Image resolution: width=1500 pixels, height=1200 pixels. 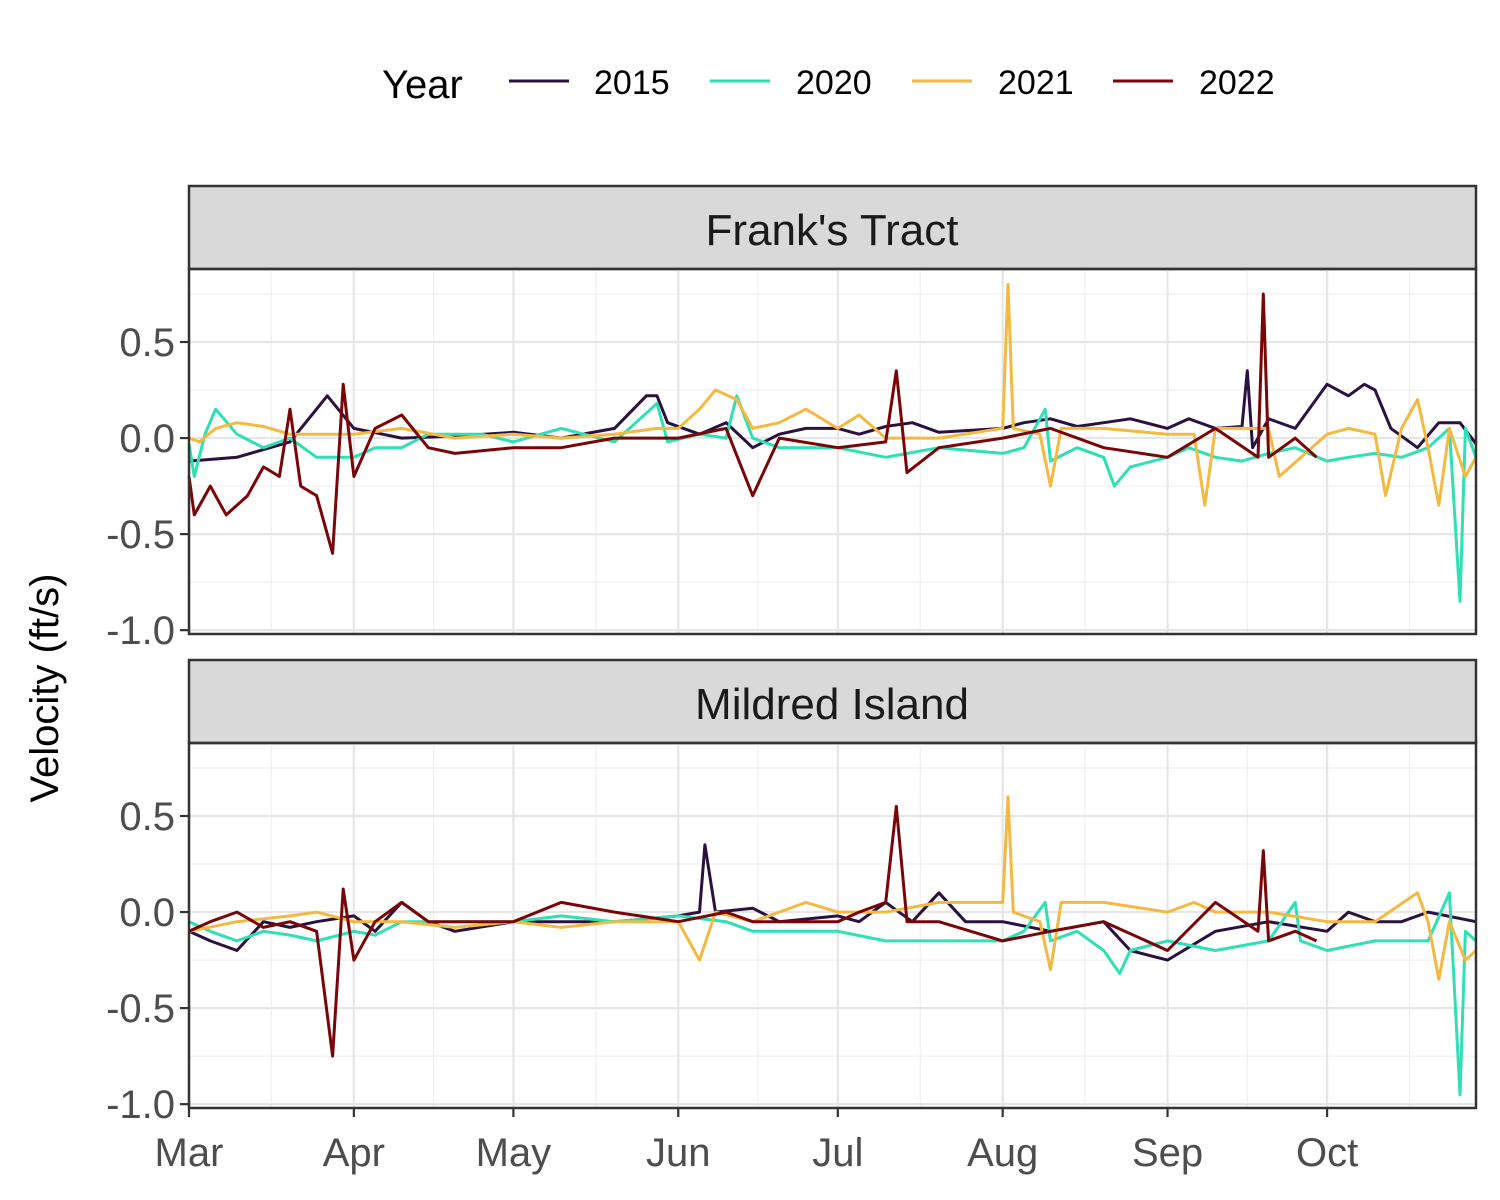 I want to click on legend-label-2022: 2022, so click(x=1237, y=83).